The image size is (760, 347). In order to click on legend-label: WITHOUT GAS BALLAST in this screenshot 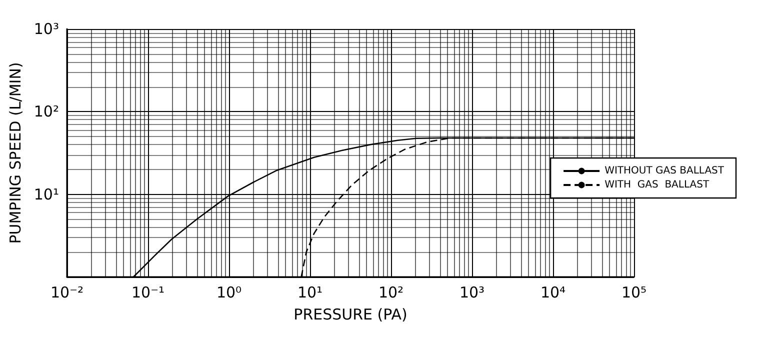, I will do `click(664, 171)`.